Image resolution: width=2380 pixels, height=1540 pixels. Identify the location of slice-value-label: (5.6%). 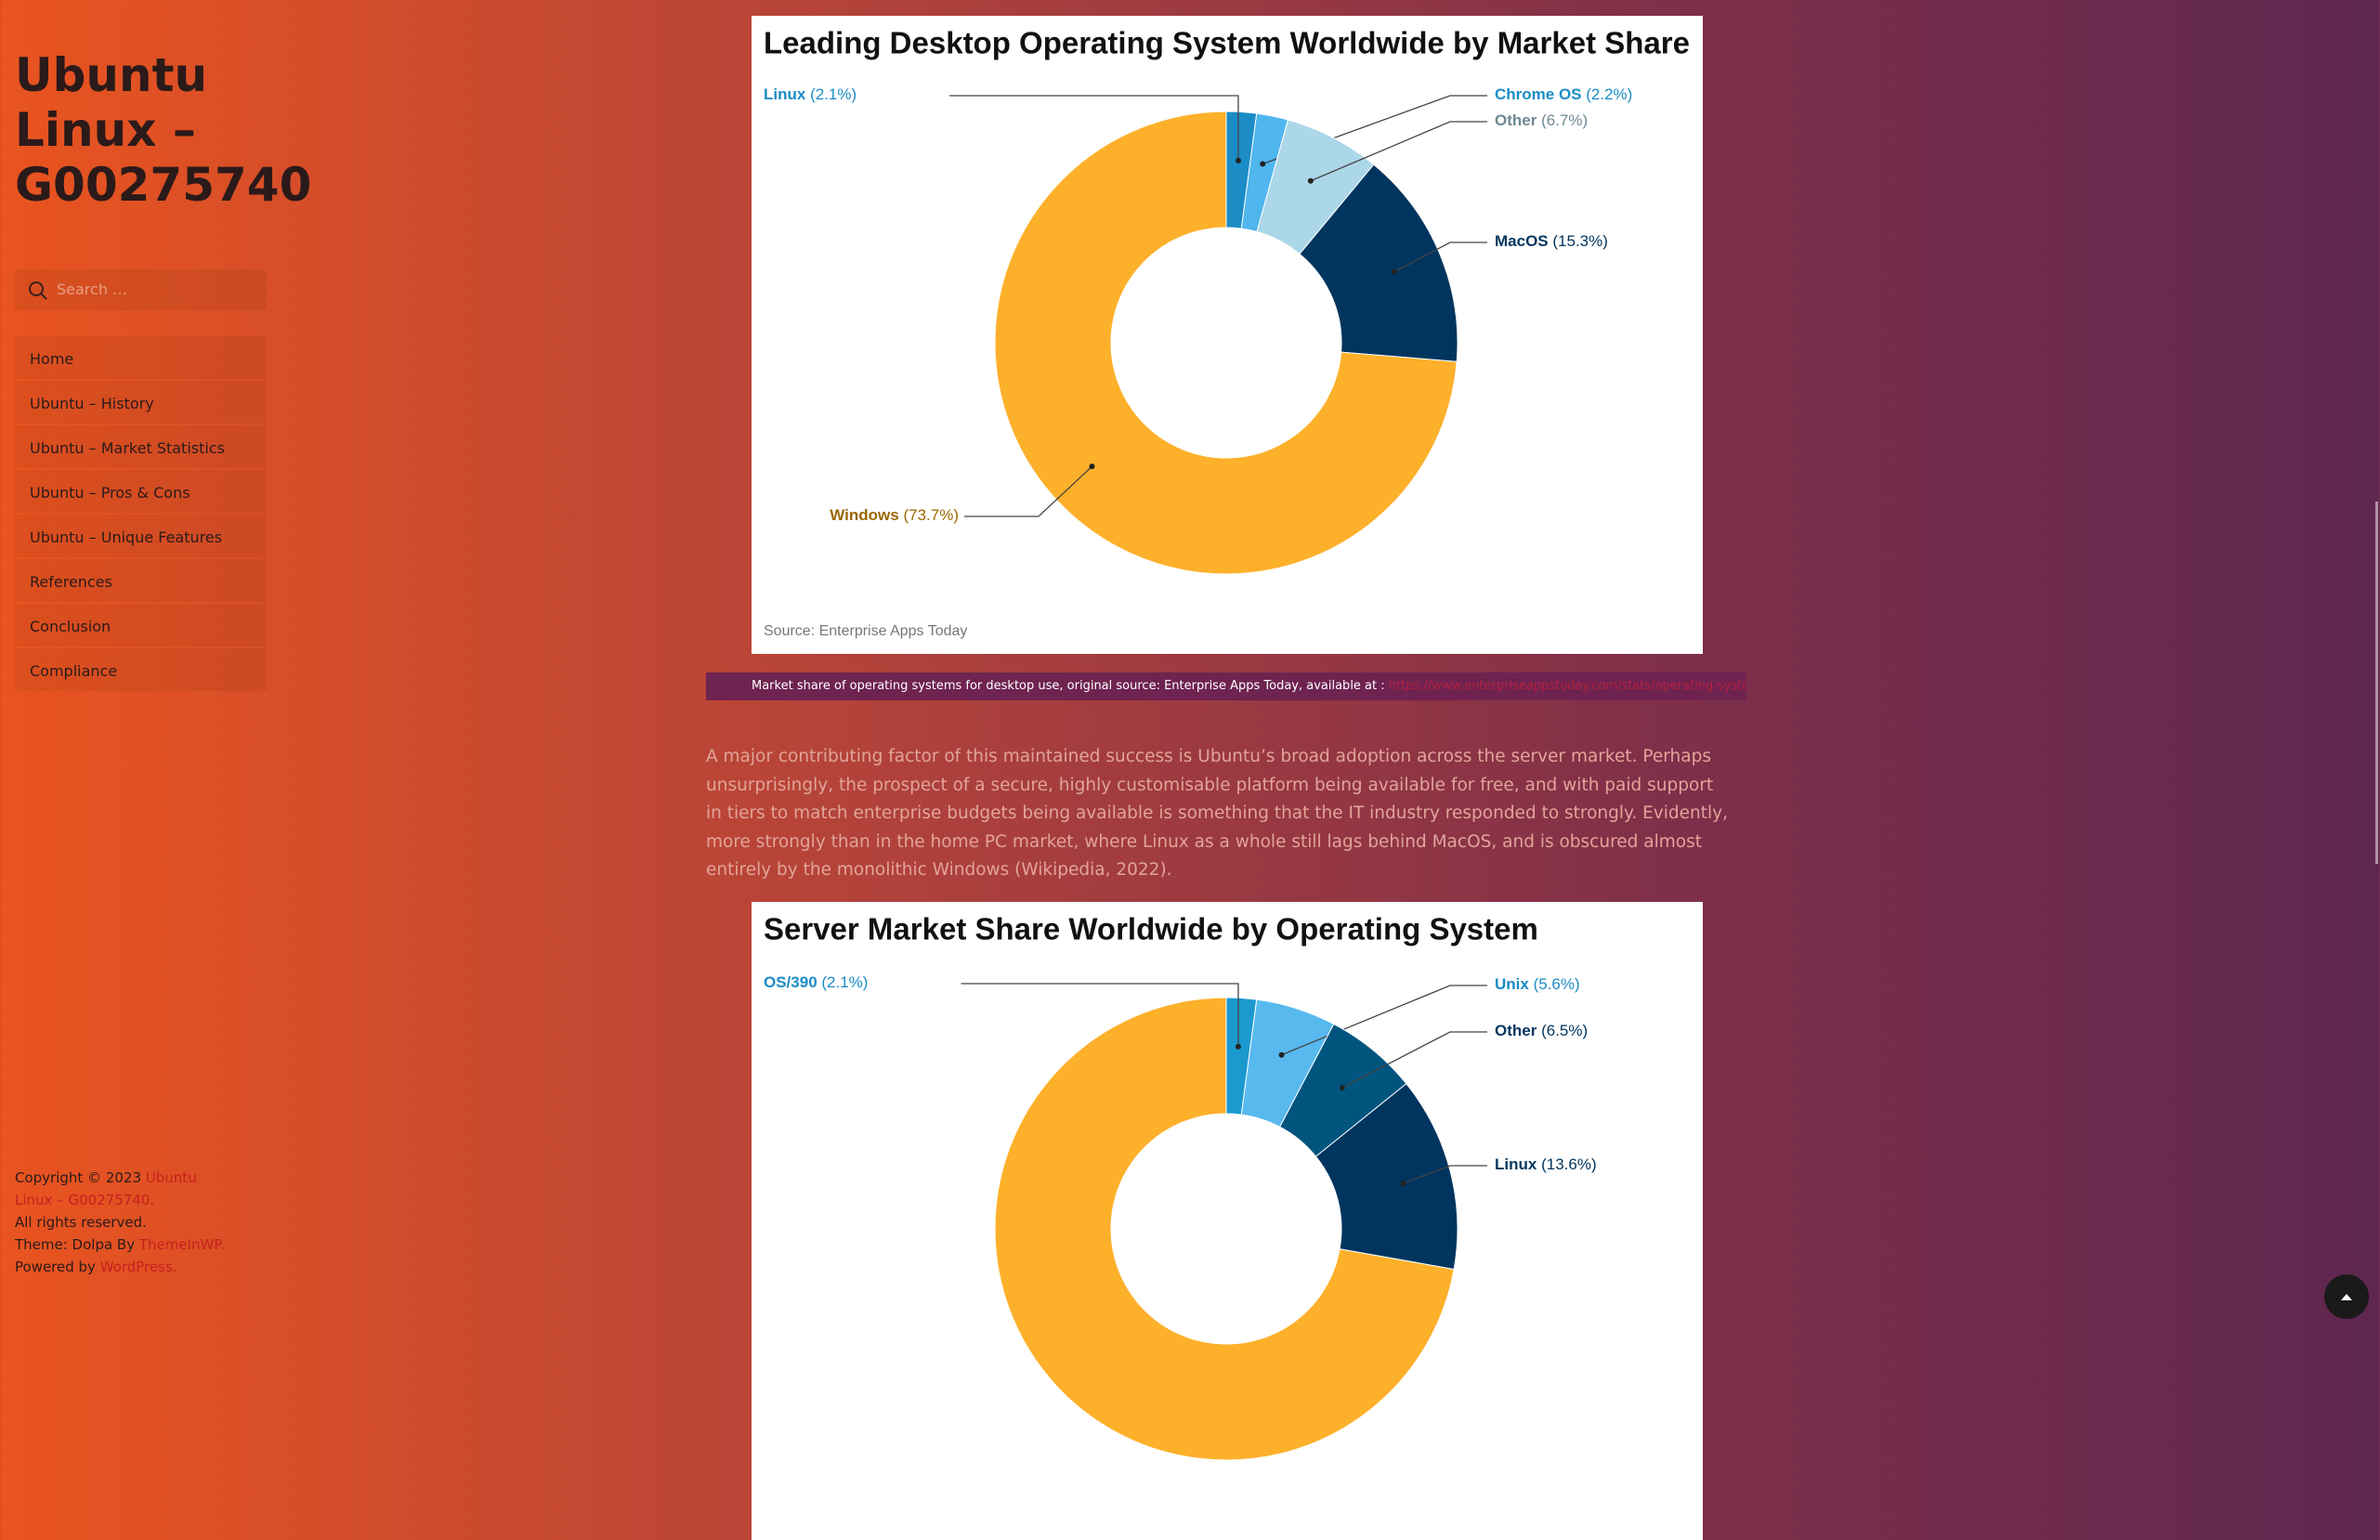
(1557, 984).